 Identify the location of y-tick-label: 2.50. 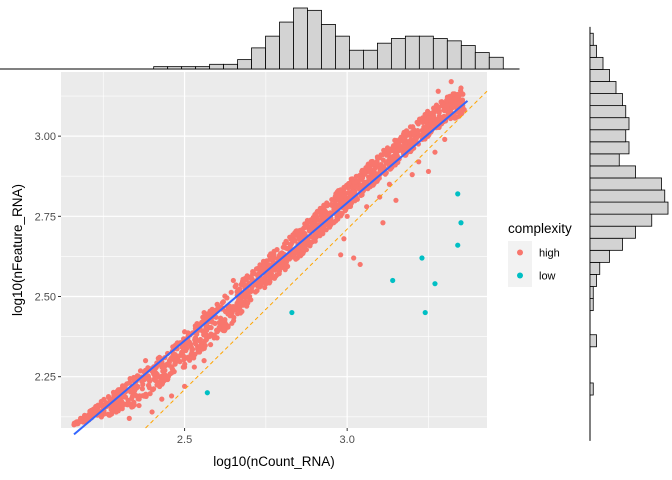
(45, 298).